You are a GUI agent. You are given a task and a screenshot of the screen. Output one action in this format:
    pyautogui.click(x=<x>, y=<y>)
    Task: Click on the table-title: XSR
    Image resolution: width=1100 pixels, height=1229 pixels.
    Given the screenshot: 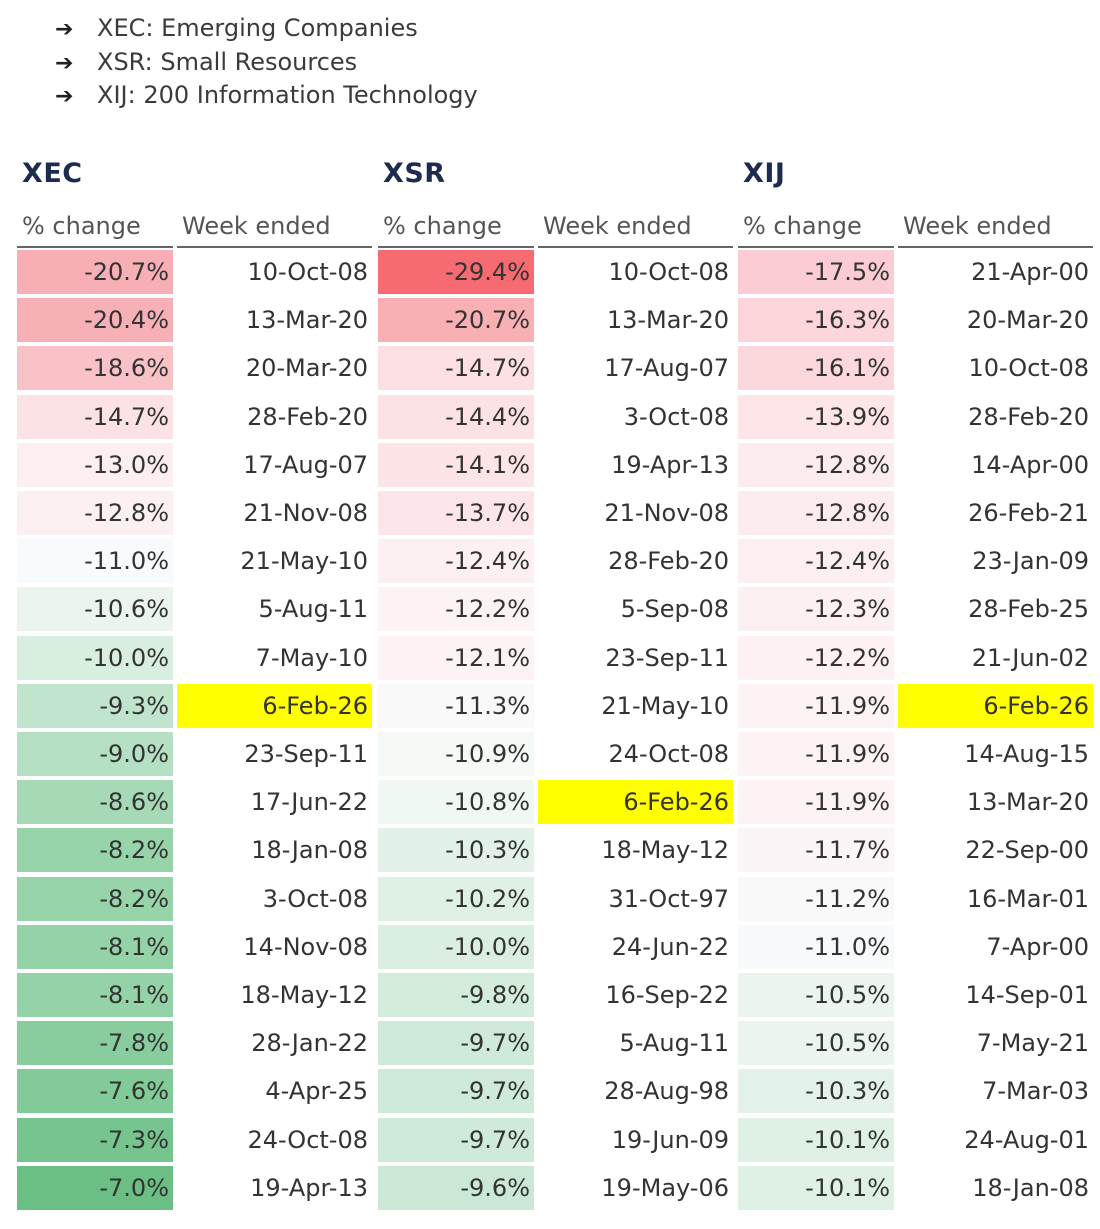 What is the action you would take?
    pyautogui.click(x=414, y=173)
    